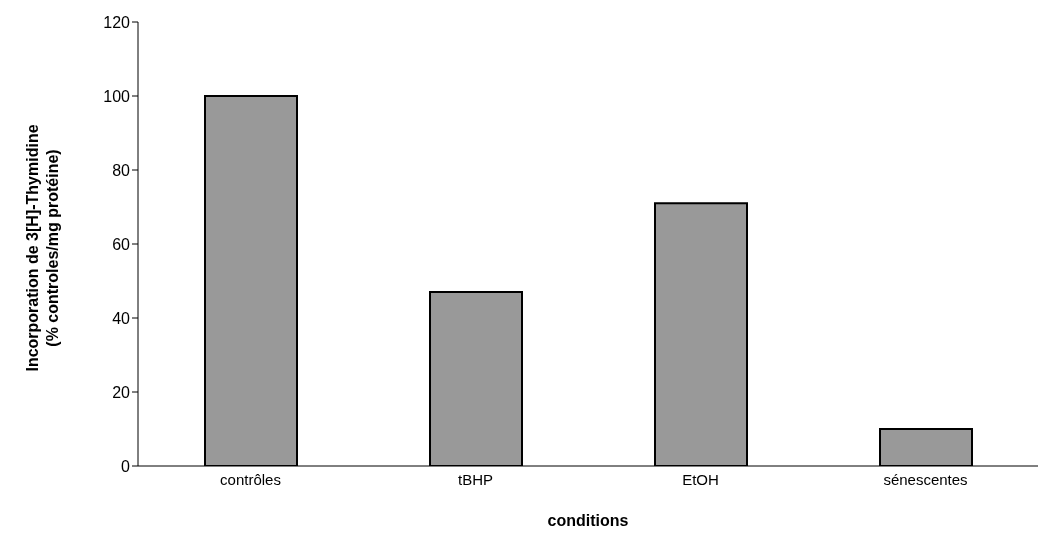 Image resolution: width=1056 pixels, height=544 pixels. What do you see at coordinates (121, 244) in the screenshot?
I see `y-tick-label: 60` at bounding box center [121, 244].